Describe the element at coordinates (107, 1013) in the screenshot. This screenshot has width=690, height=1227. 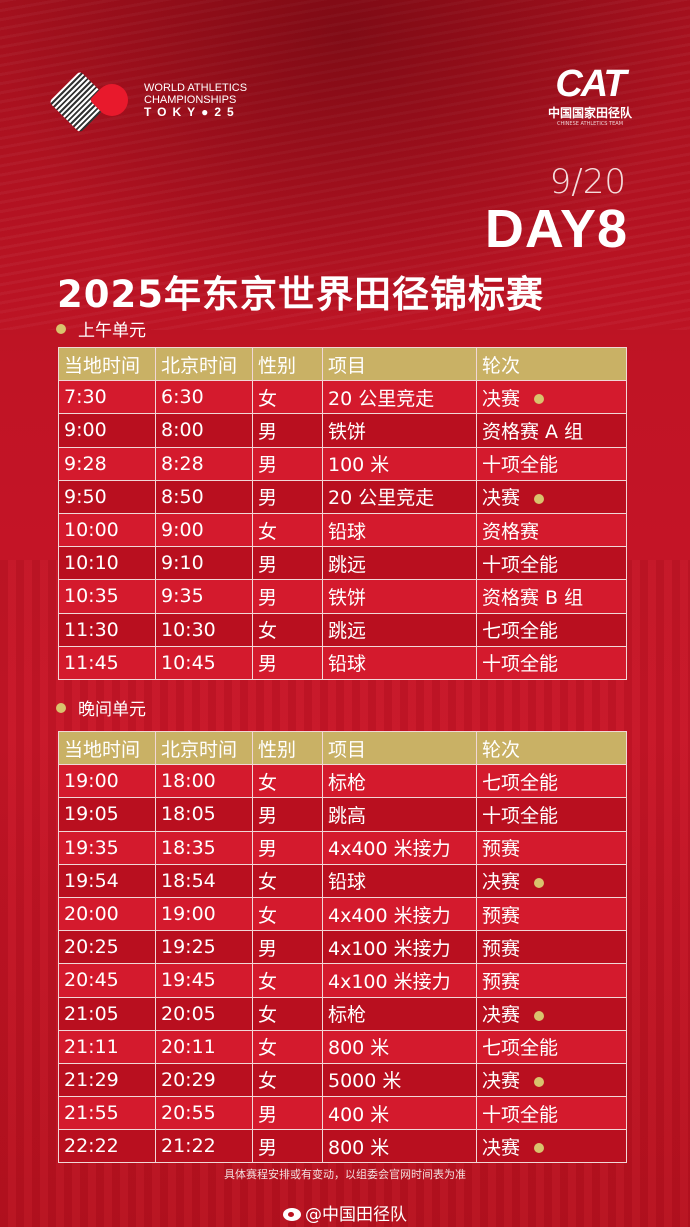
I see `local-time: 21:05` at that location.